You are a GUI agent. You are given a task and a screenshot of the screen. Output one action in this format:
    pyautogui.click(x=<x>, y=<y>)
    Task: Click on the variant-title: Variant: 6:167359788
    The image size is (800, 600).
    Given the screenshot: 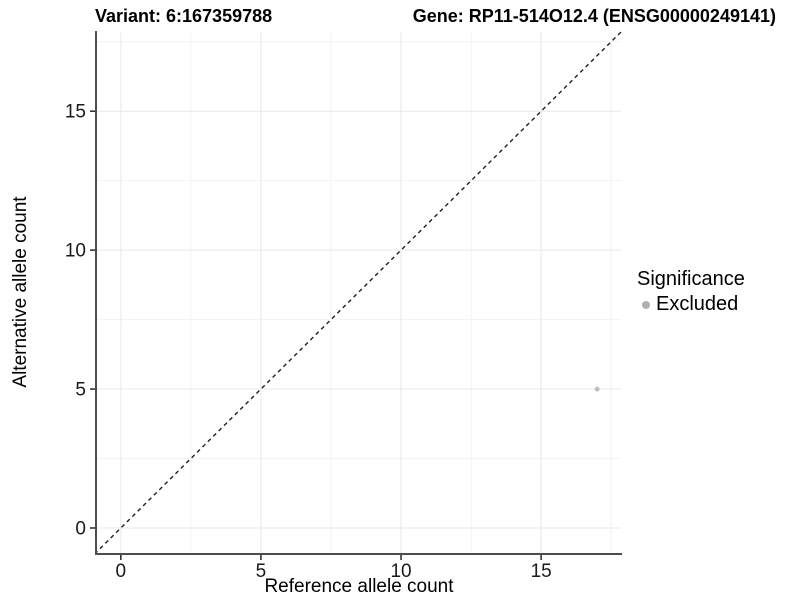 What is the action you would take?
    pyautogui.click(x=184, y=16)
    